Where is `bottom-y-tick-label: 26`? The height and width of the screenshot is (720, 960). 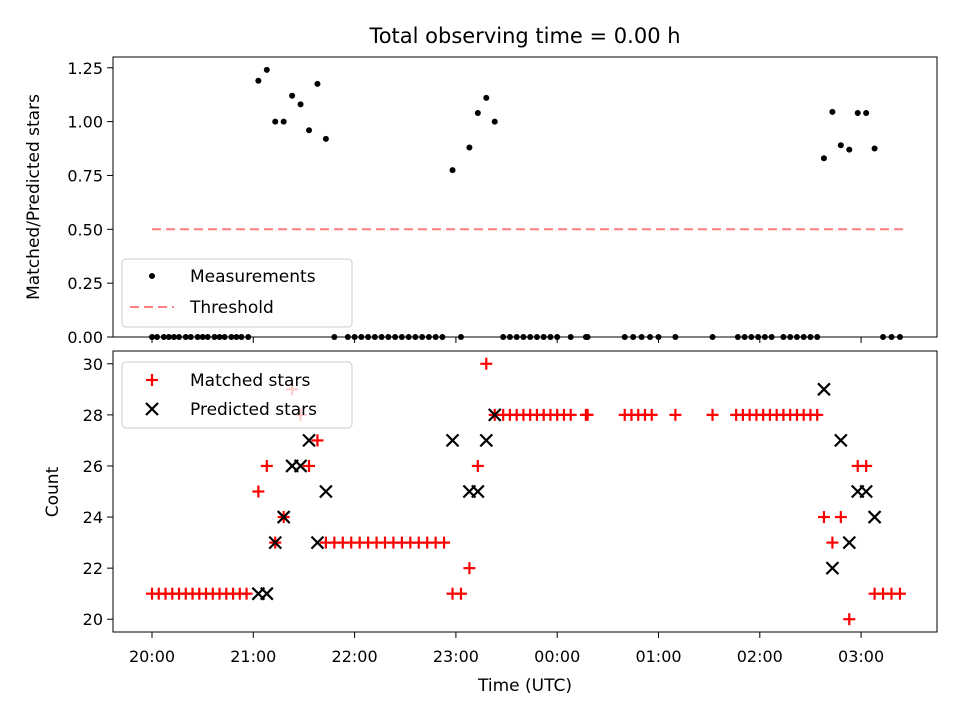
bottom-y-tick-label: 26 is located at coordinates (93, 466).